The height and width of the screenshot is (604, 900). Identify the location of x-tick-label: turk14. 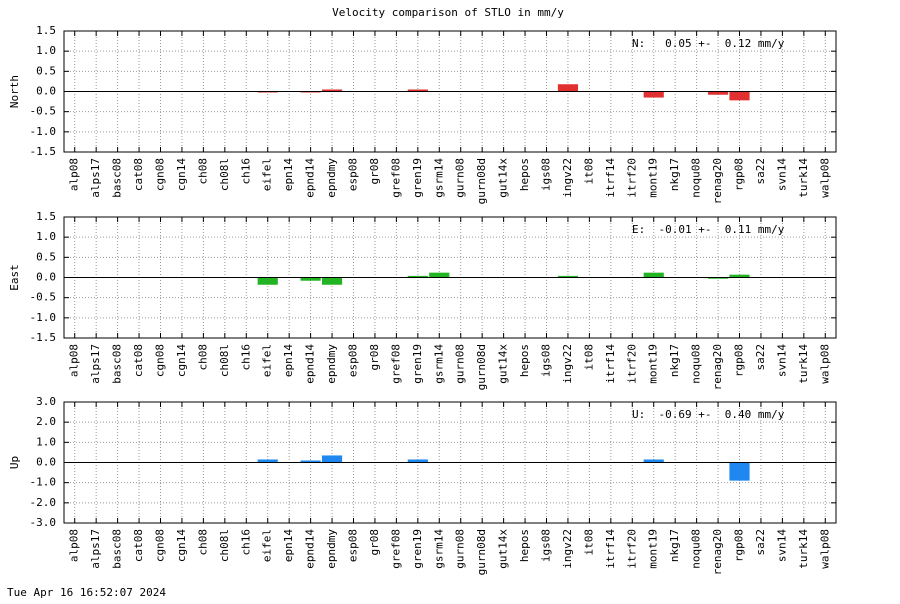
(803, 178).